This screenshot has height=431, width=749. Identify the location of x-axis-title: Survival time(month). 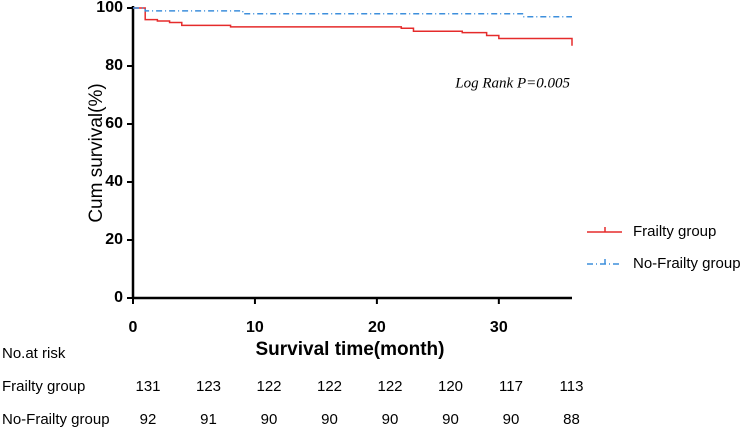
(350, 349).